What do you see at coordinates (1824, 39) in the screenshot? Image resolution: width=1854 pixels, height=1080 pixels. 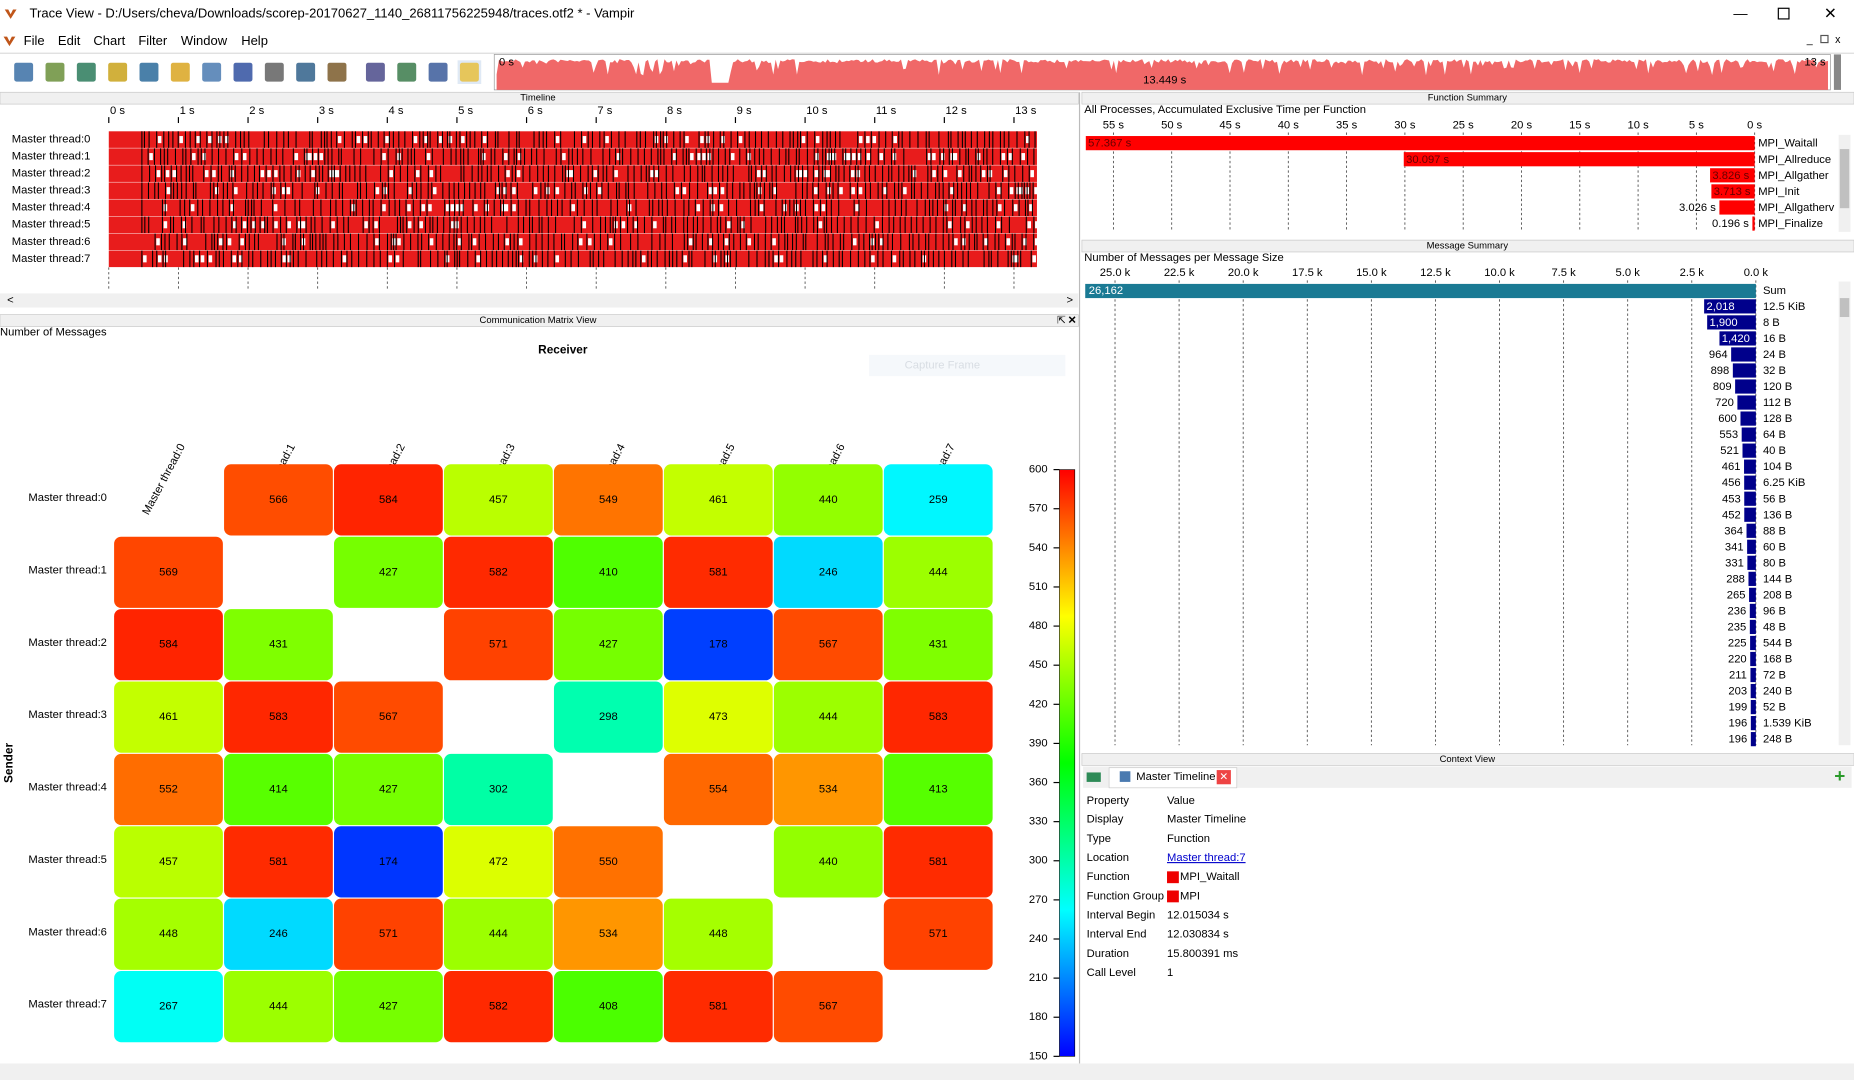 I see `mdi-restore` at bounding box center [1824, 39].